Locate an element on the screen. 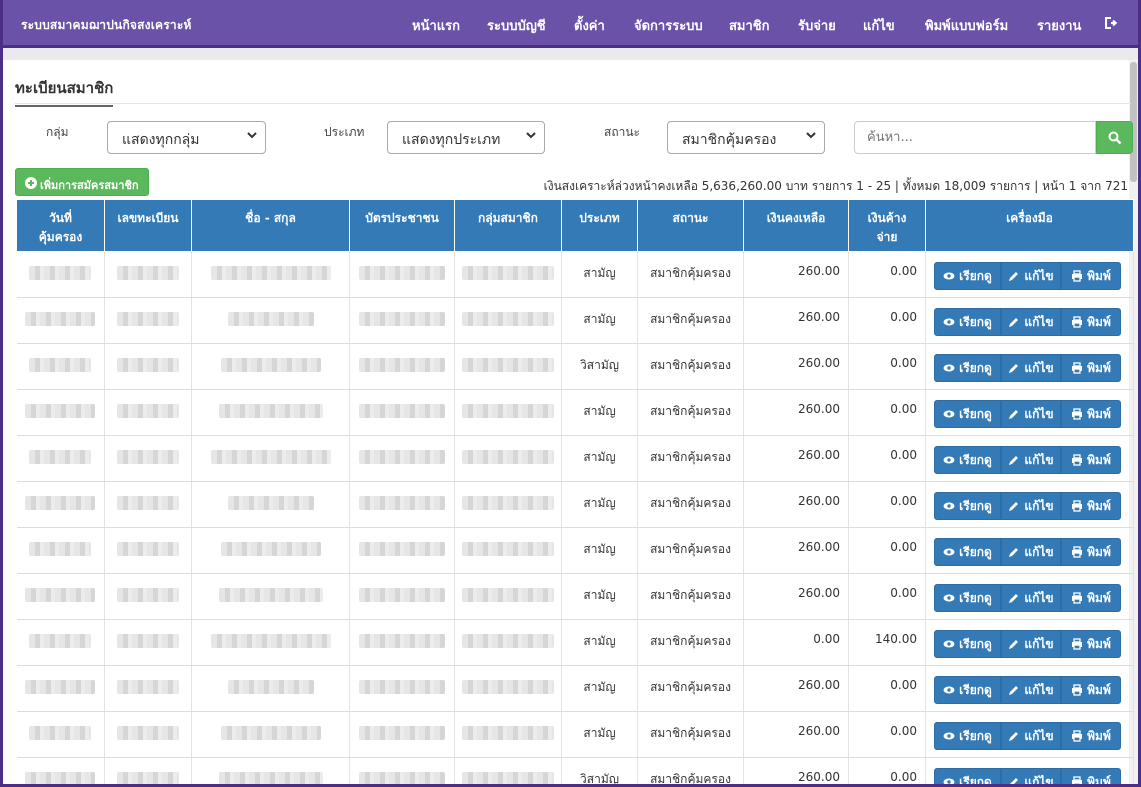 The image size is (1141, 787). nav-item-payments: รับจ่าย is located at coordinates (817, 26).